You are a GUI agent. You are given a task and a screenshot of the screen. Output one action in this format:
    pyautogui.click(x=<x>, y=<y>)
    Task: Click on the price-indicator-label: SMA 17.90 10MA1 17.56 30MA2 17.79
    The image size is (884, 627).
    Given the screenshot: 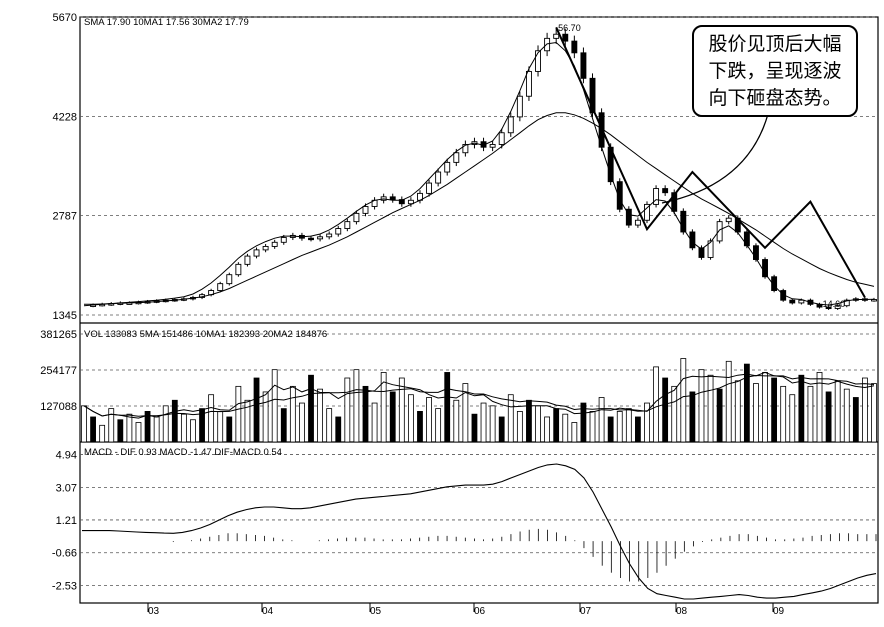 What is the action you would take?
    pyautogui.click(x=166, y=22)
    